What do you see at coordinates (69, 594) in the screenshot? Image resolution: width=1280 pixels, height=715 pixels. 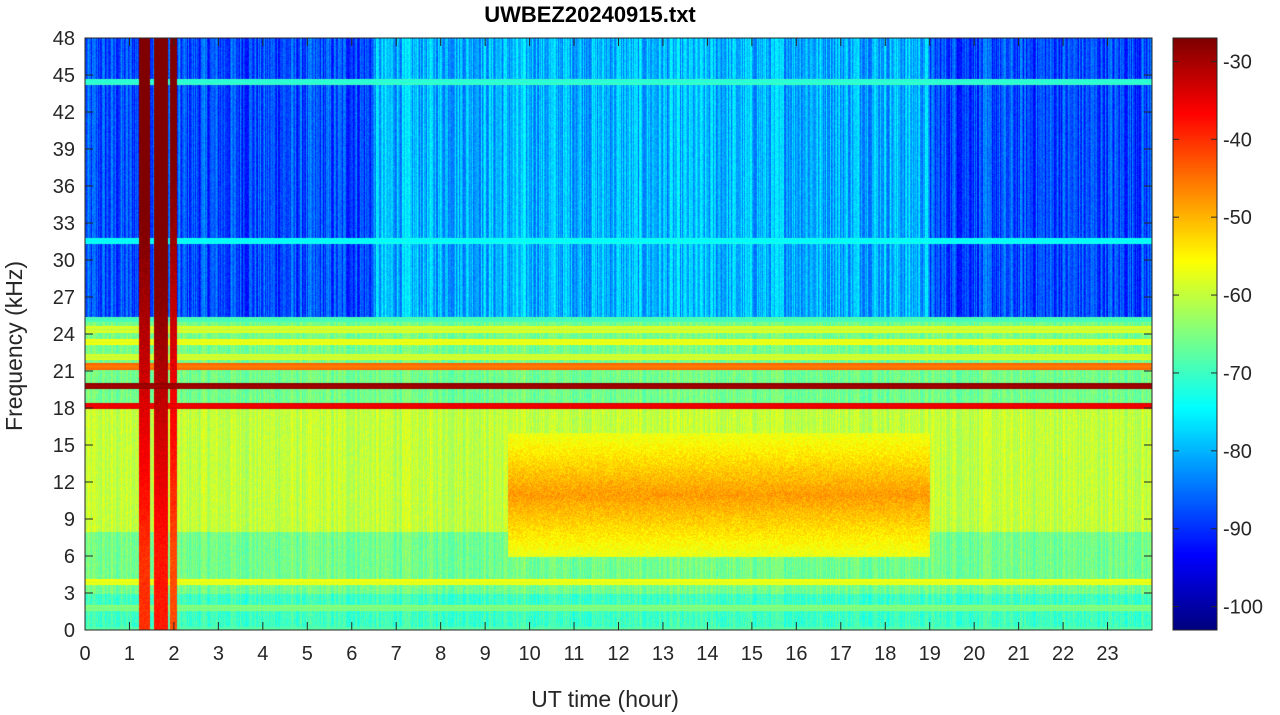 I see `y-tick-label: 3` at bounding box center [69, 594].